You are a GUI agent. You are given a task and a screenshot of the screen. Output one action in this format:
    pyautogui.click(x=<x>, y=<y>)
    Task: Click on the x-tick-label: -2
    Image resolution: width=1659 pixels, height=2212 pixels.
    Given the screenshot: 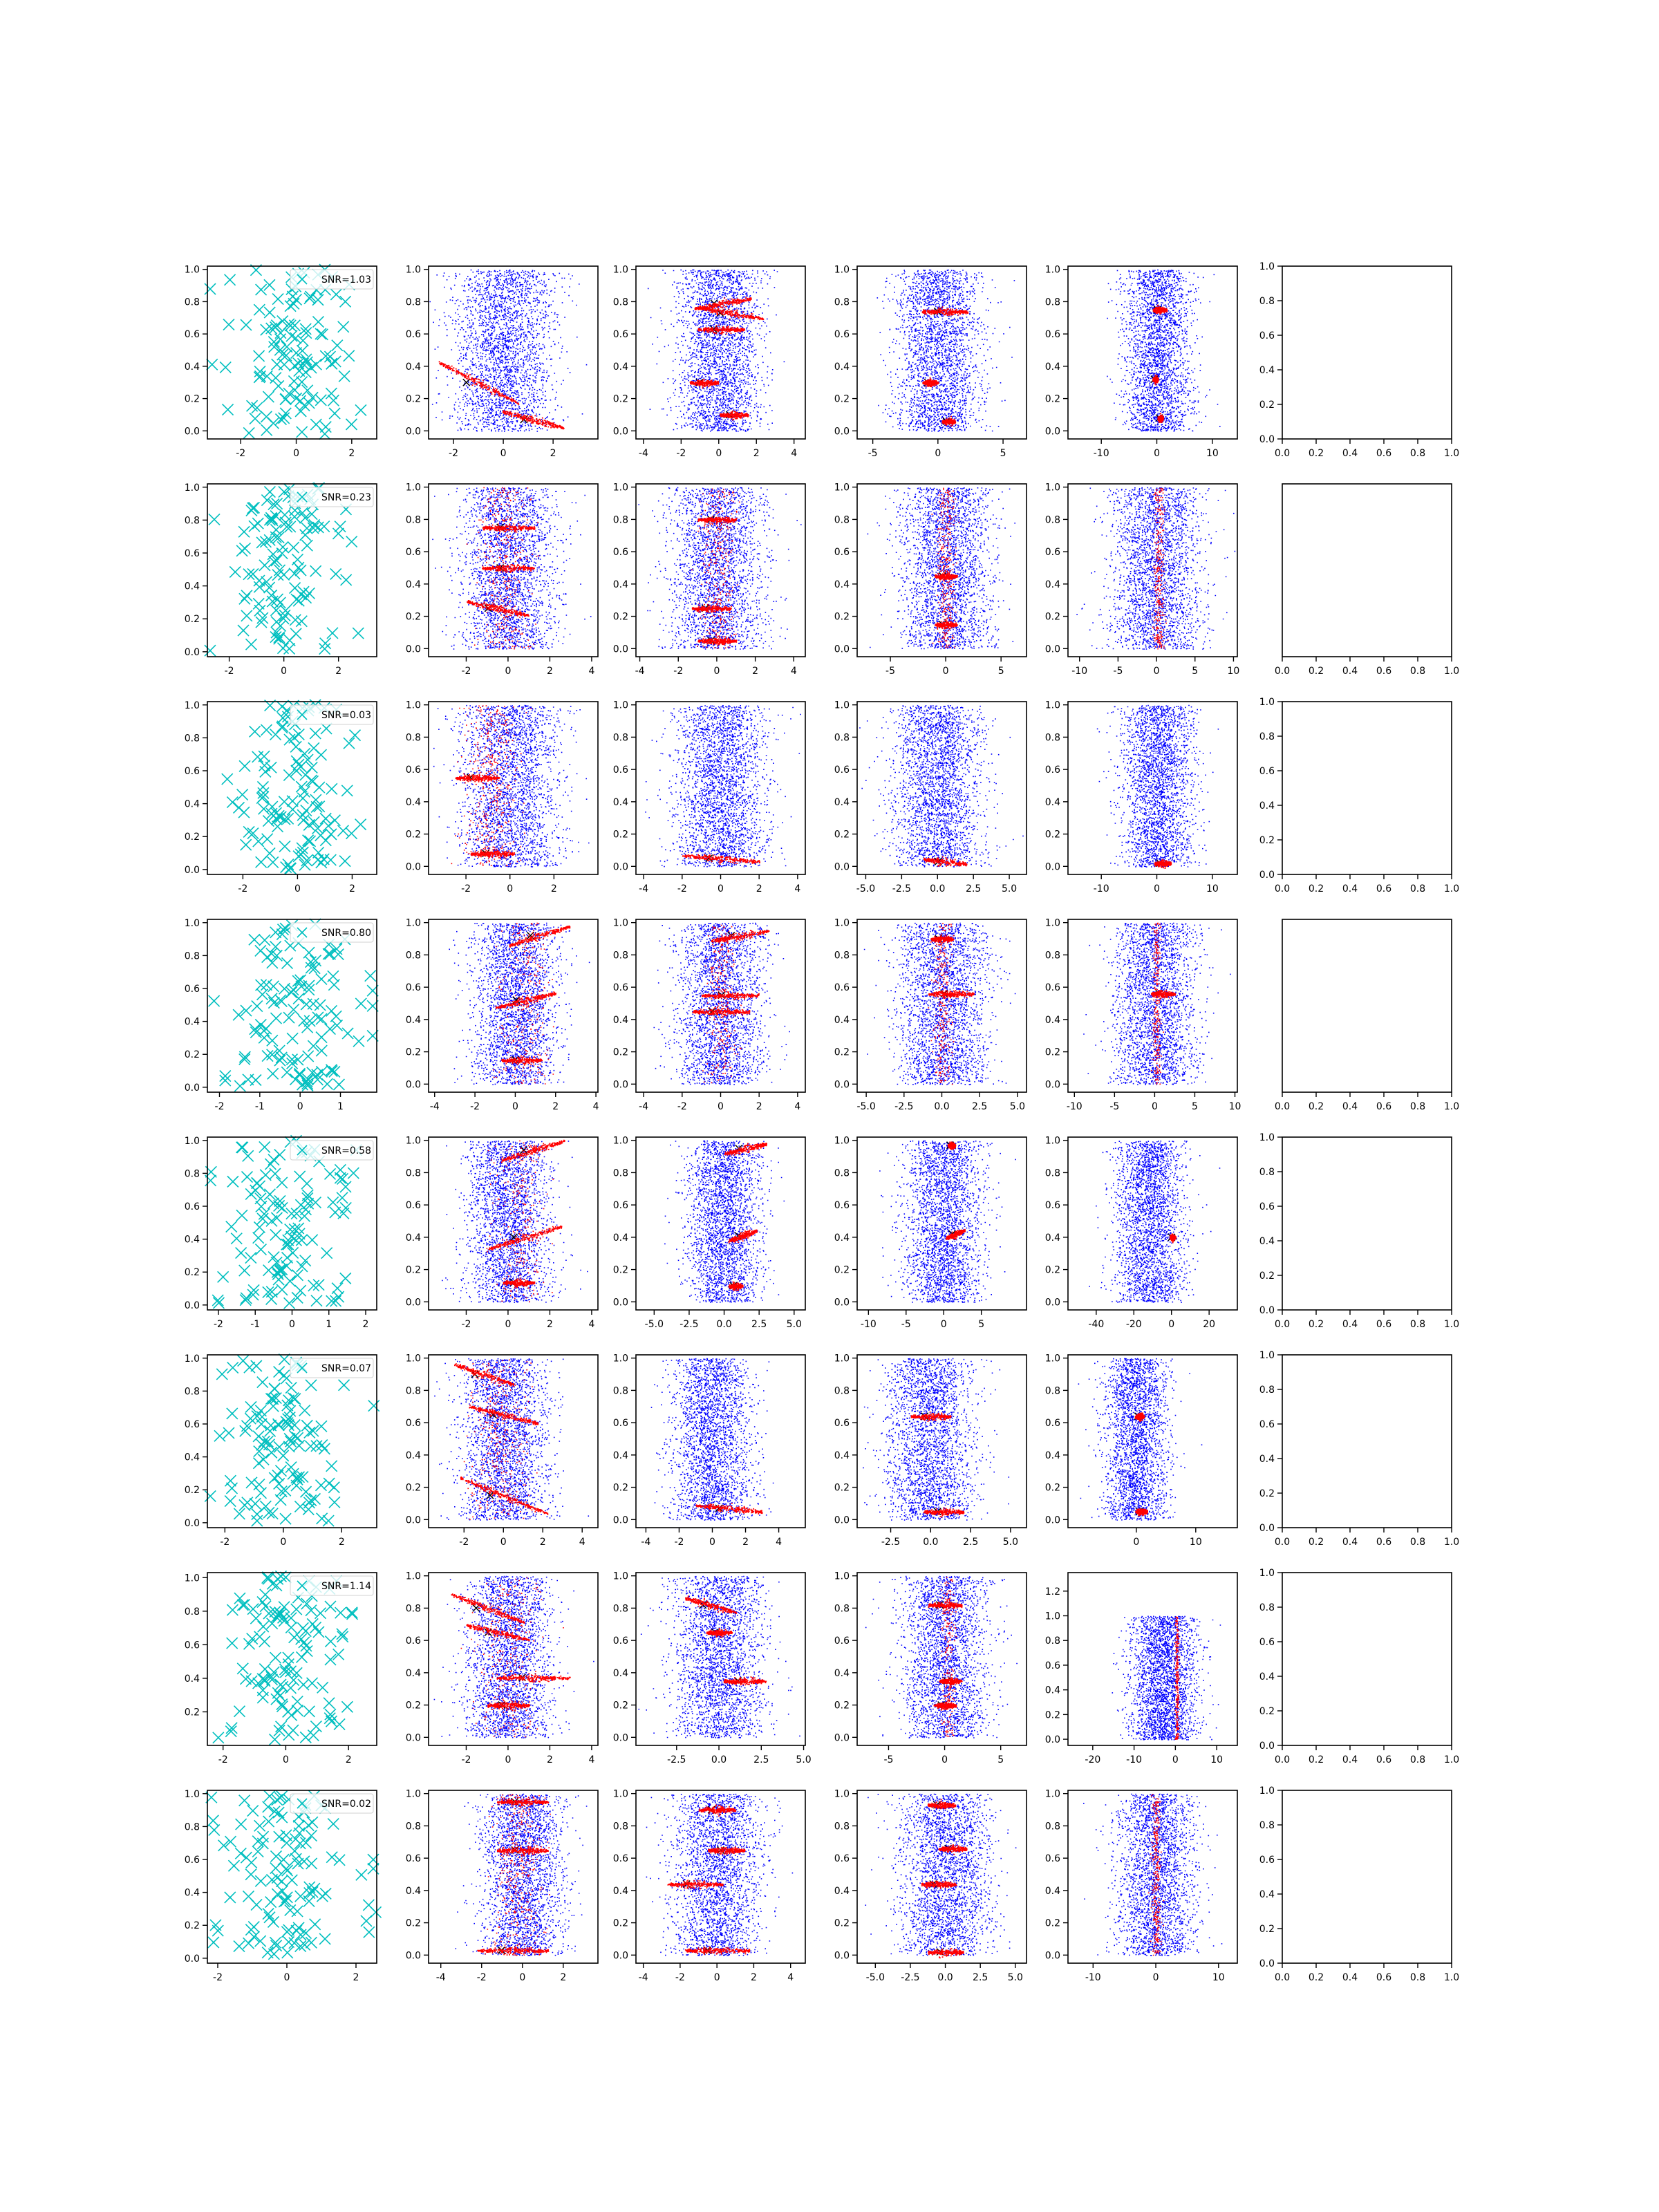 What is the action you would take?
    pyautogui.click(x=220, y=1106)
    